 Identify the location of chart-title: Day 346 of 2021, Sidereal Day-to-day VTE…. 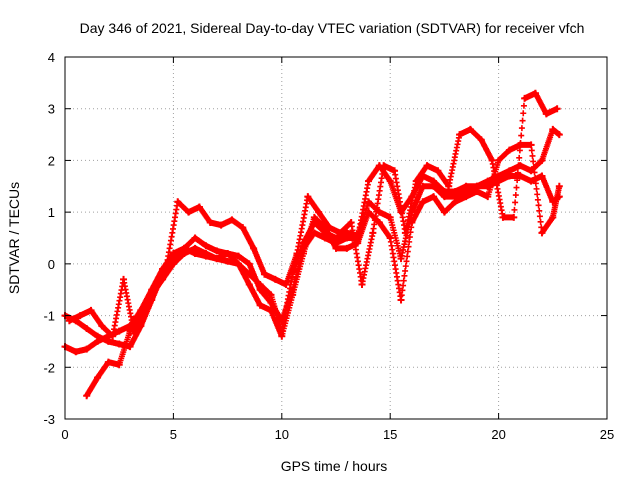
(332, 28).